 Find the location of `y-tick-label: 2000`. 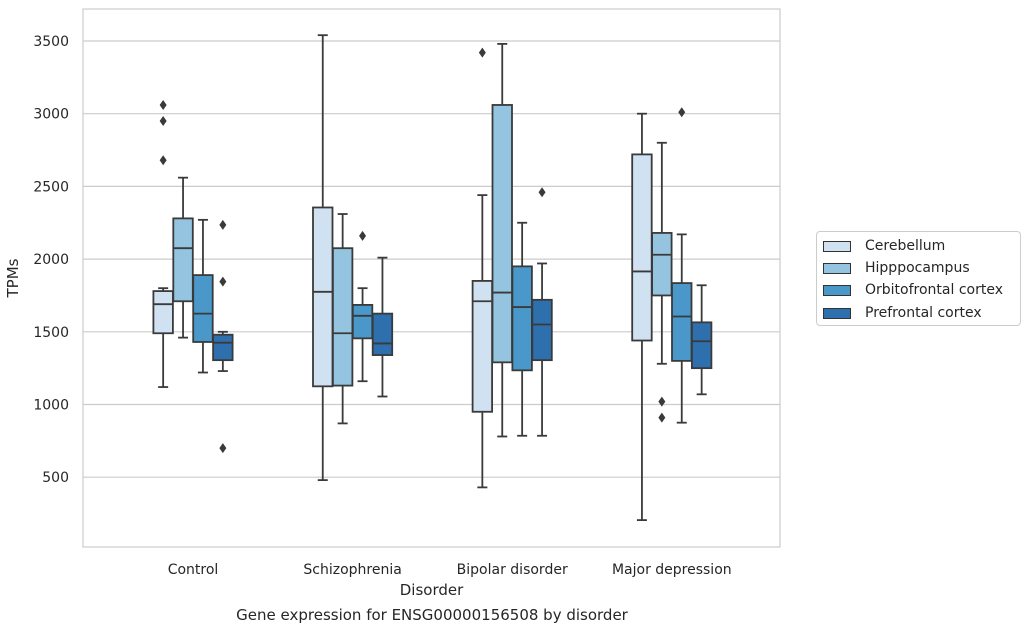

y-tick-label: 2000 is located at coordinates (51, 260).